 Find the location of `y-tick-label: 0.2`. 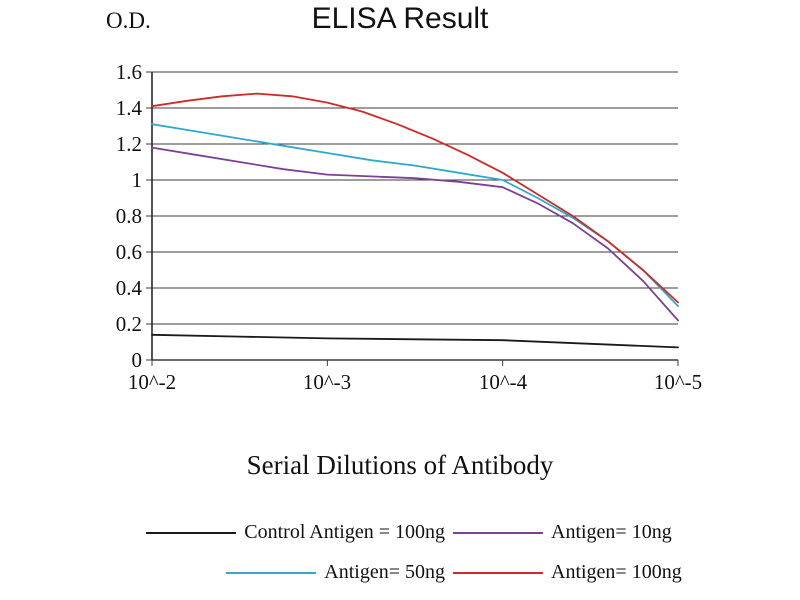

y-tick-label: 0.2 is located at coordinates (128, 324).